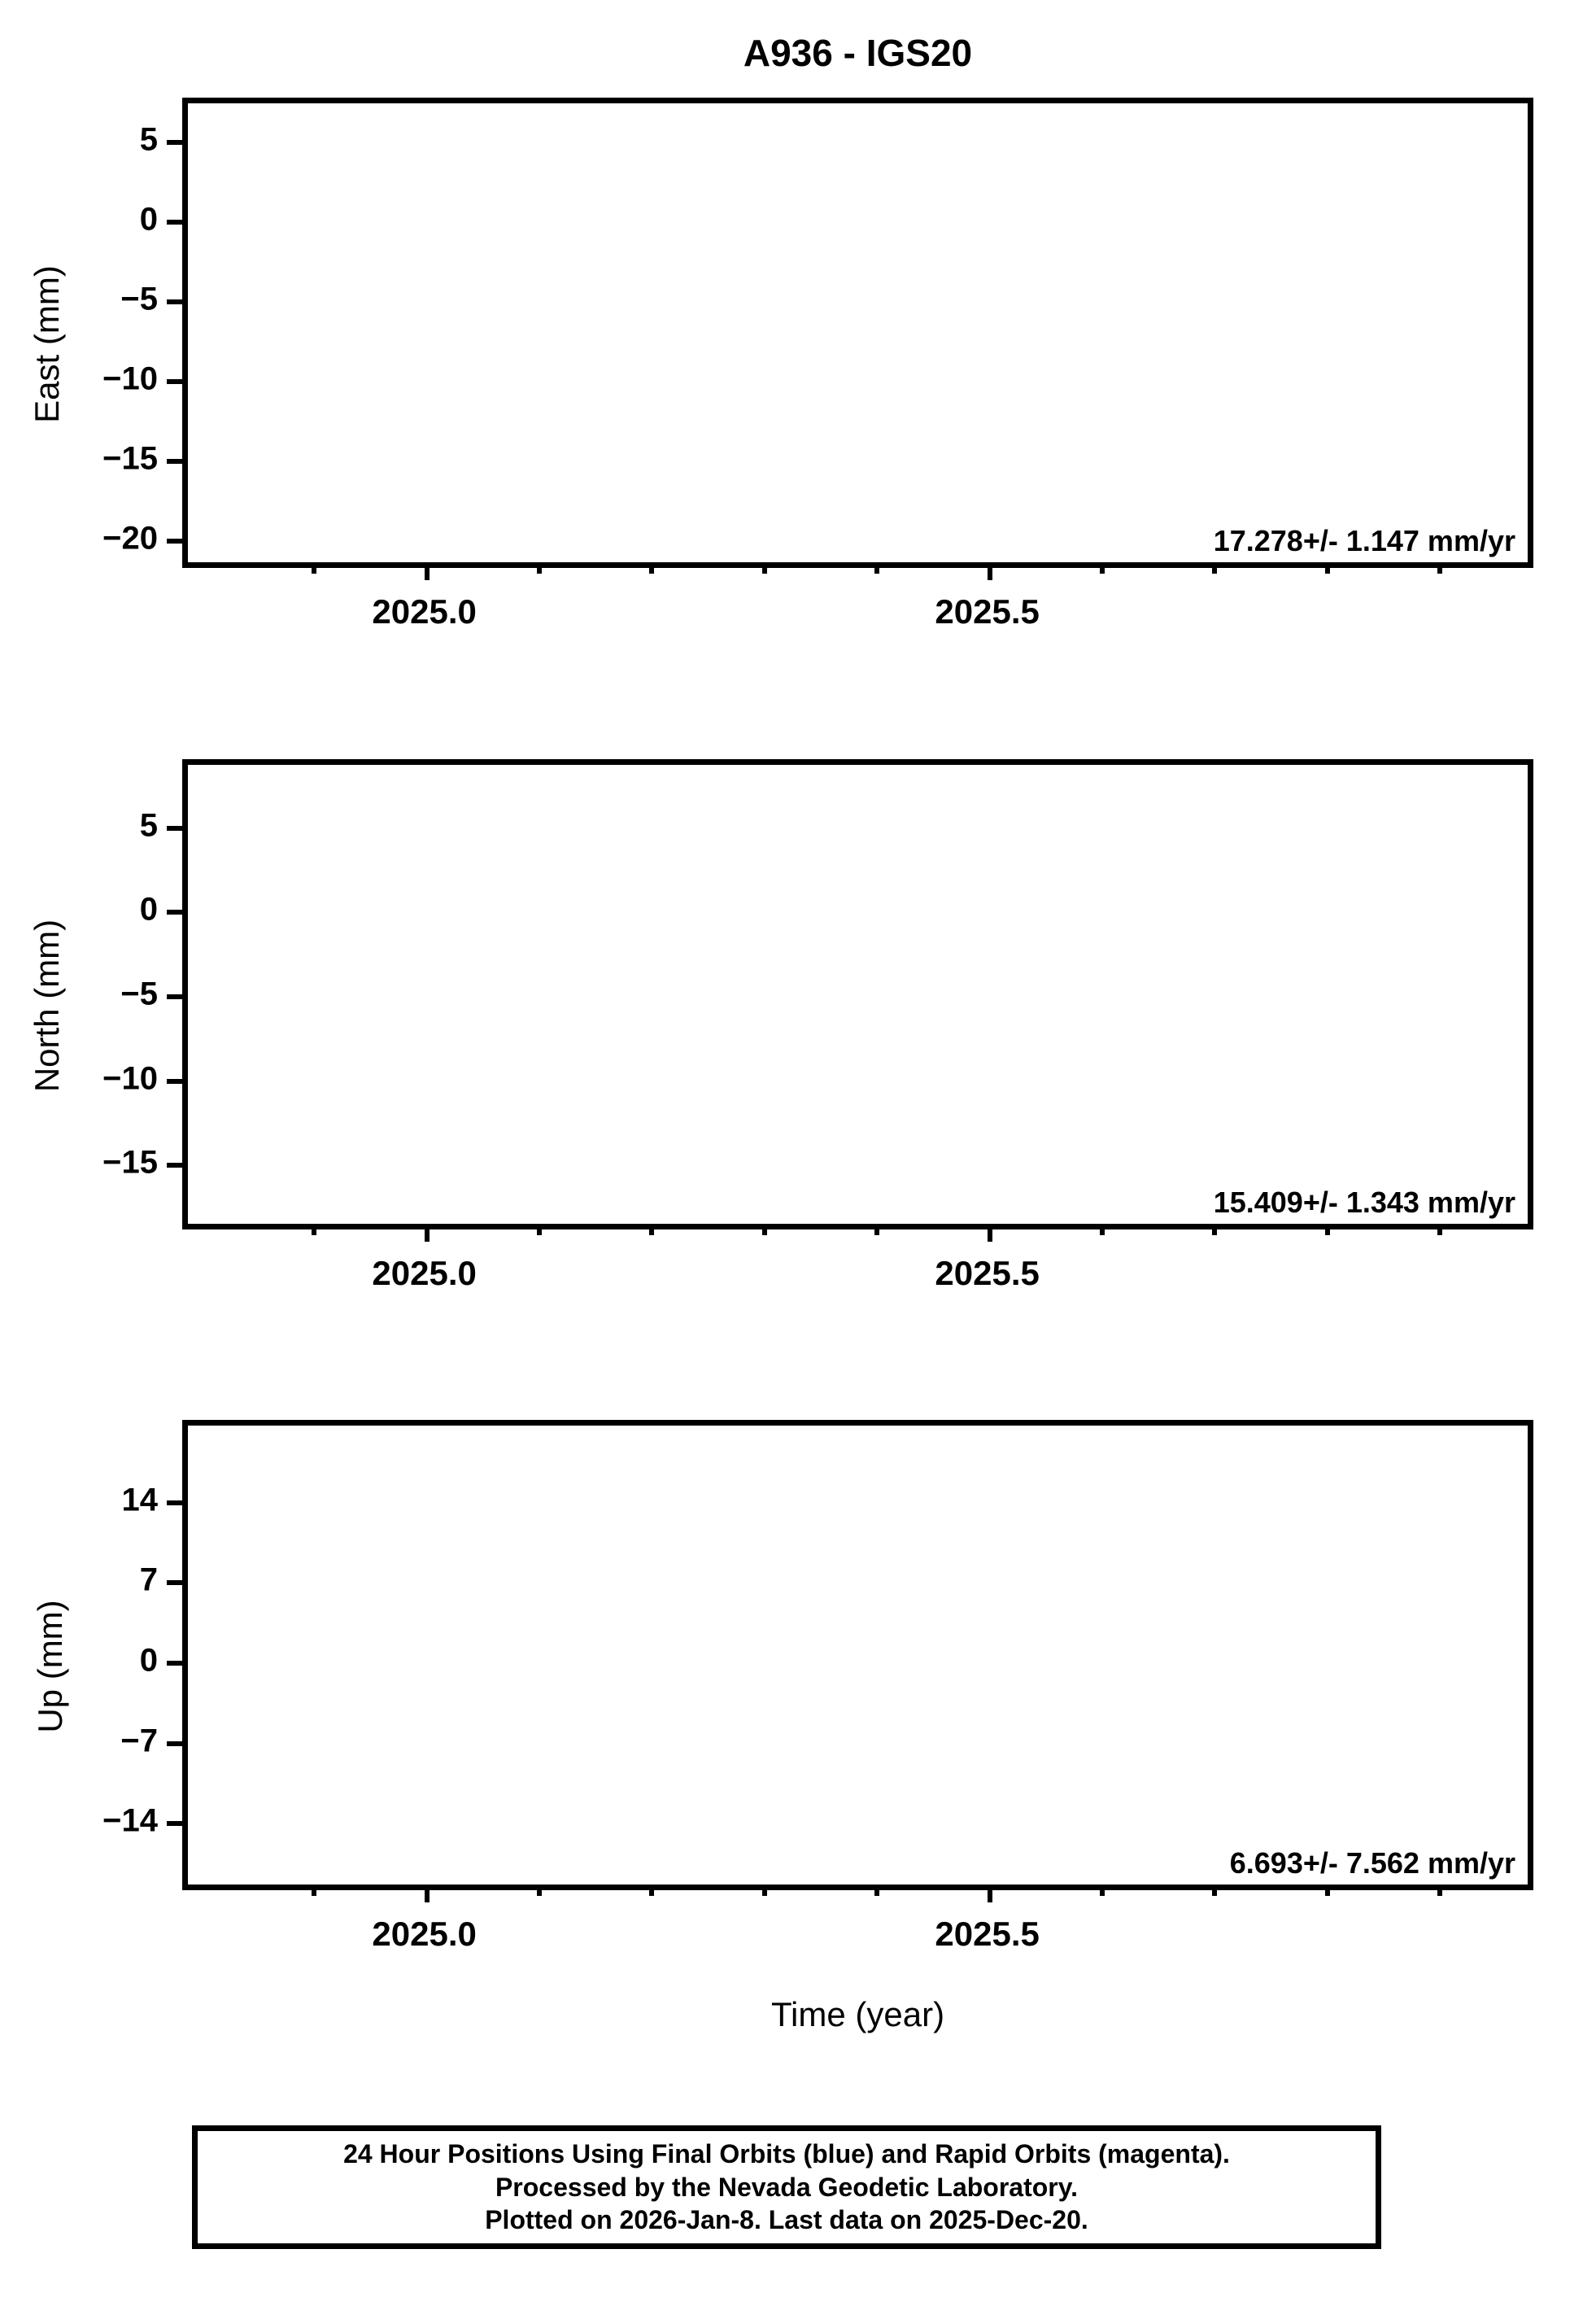 This screenshot has height=2306, width=1596. I want to click on page-title: A936 - IGS20, so click(858, 53).